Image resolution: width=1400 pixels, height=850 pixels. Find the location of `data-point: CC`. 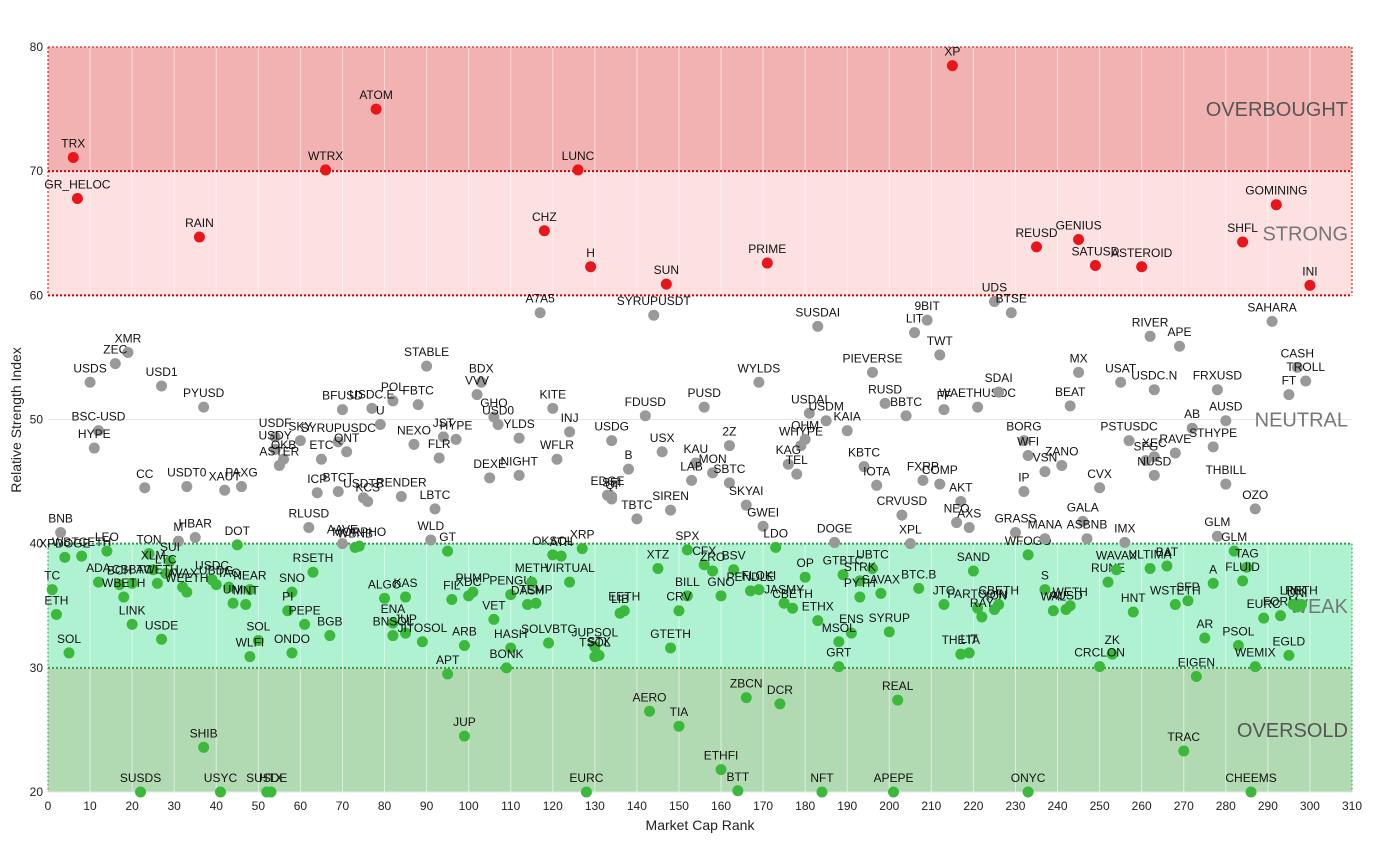

data-point: CC is located at coordinates (145, 480).